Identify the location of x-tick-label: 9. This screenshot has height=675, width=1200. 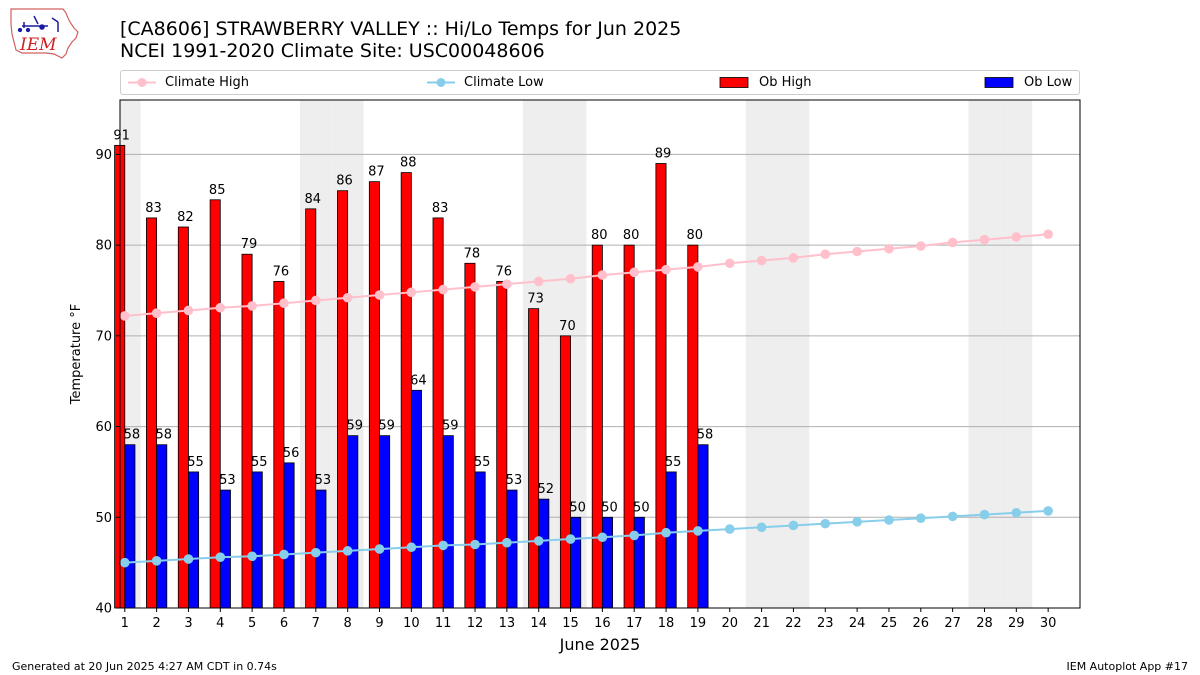
(379, 623).